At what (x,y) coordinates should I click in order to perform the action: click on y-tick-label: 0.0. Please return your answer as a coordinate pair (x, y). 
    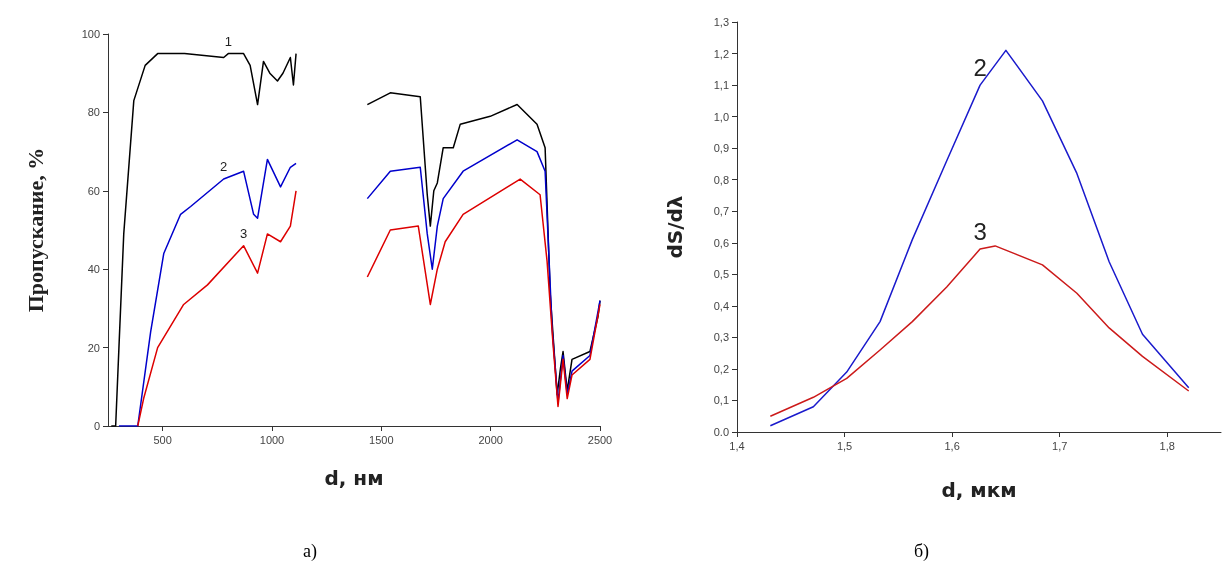
    Looking at the image, I should click on (721, 432).